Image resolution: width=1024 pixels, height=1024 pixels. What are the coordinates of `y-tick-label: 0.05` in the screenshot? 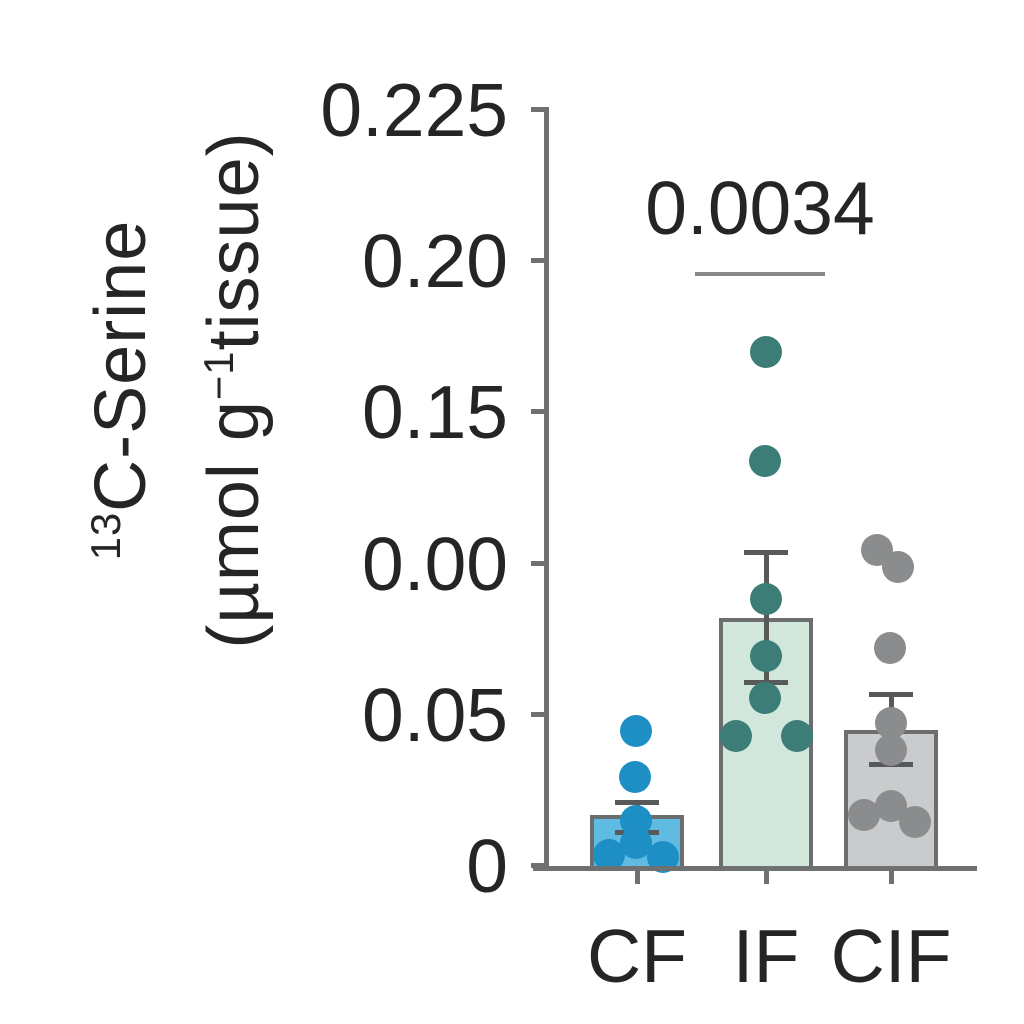 It's located at (435, 714).